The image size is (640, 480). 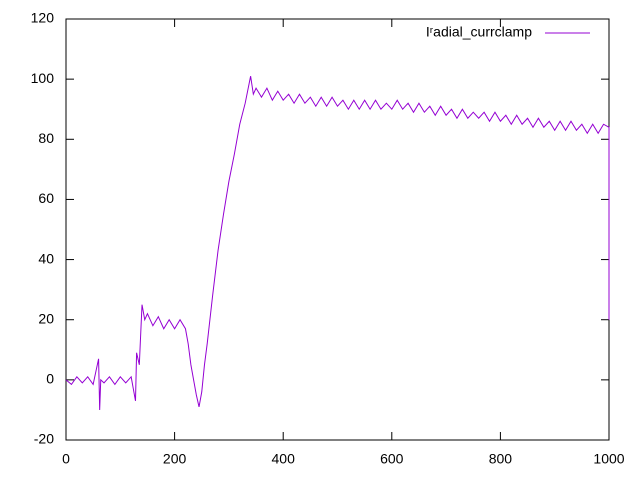 I want to click on y-tick-label: 80, so click(x=46, y=138).